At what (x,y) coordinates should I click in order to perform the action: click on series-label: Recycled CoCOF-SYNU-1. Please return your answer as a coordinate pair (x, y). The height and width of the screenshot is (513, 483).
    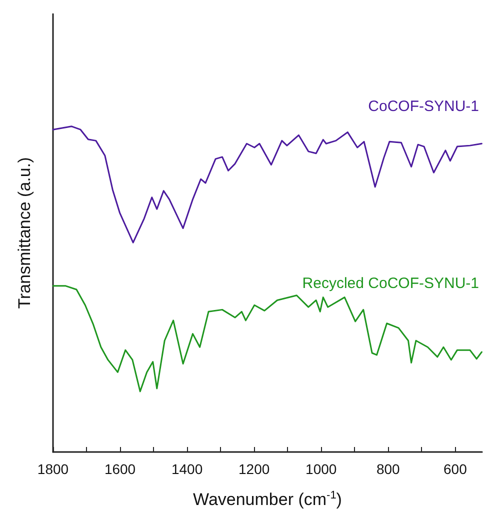
    Looking at the image, I should click on (391, 283).